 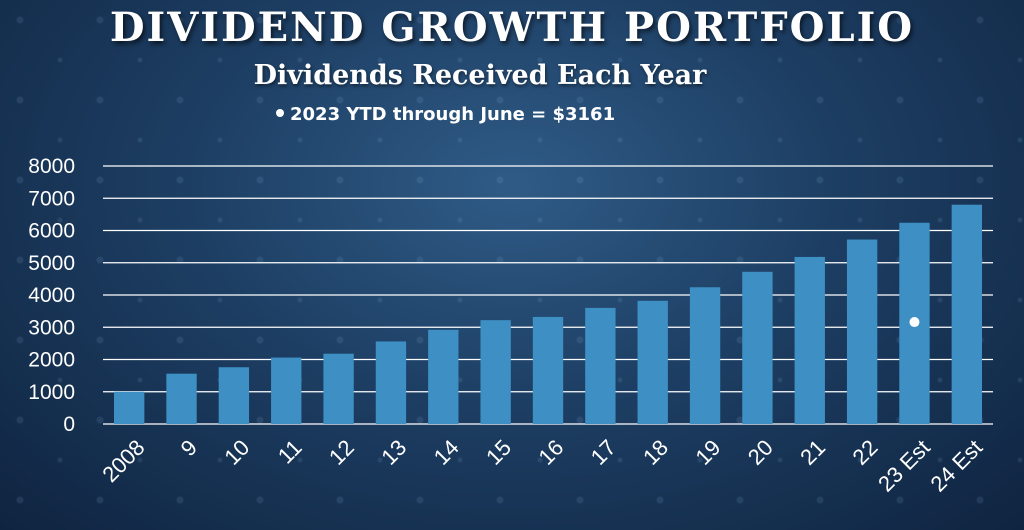 I want to click on y-tick-label: 4000, so click(x=51, y=295).